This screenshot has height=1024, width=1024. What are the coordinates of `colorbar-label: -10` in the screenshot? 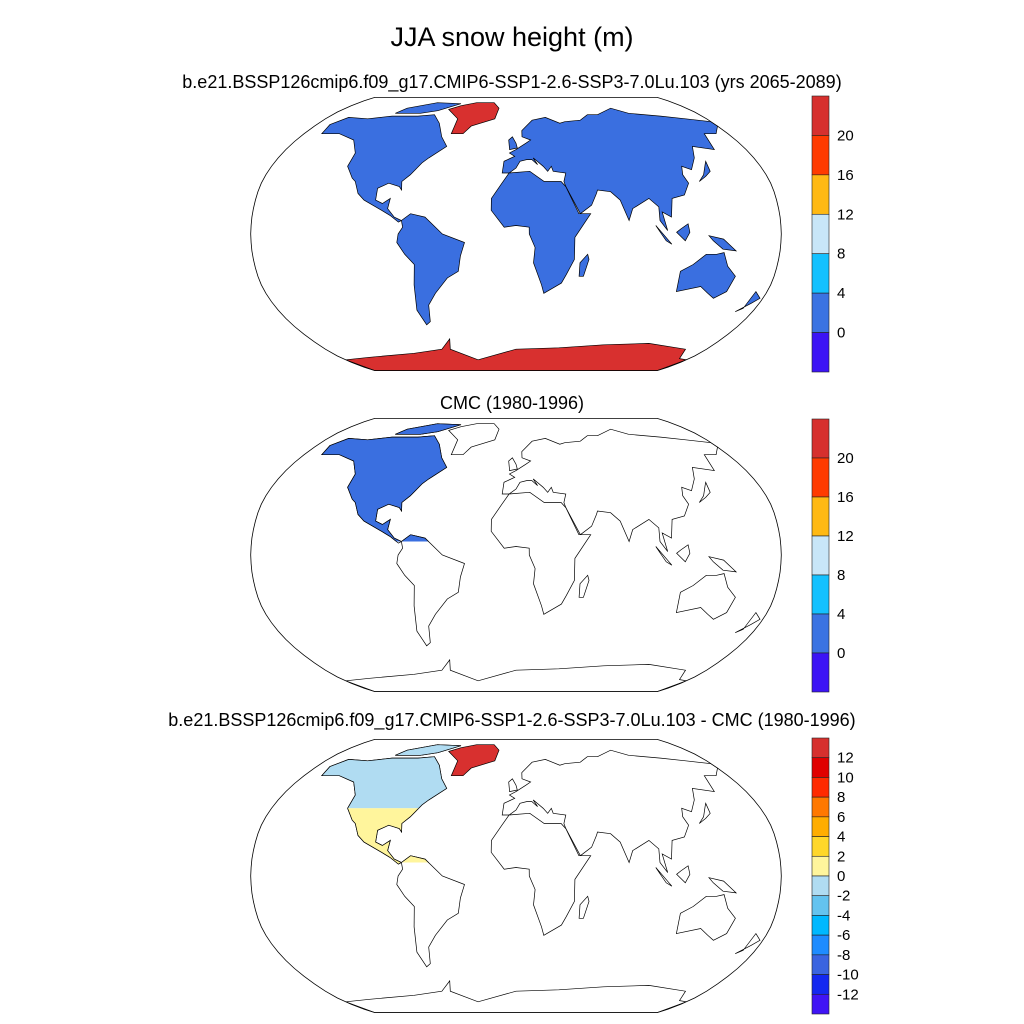 It's located at (848, 975).